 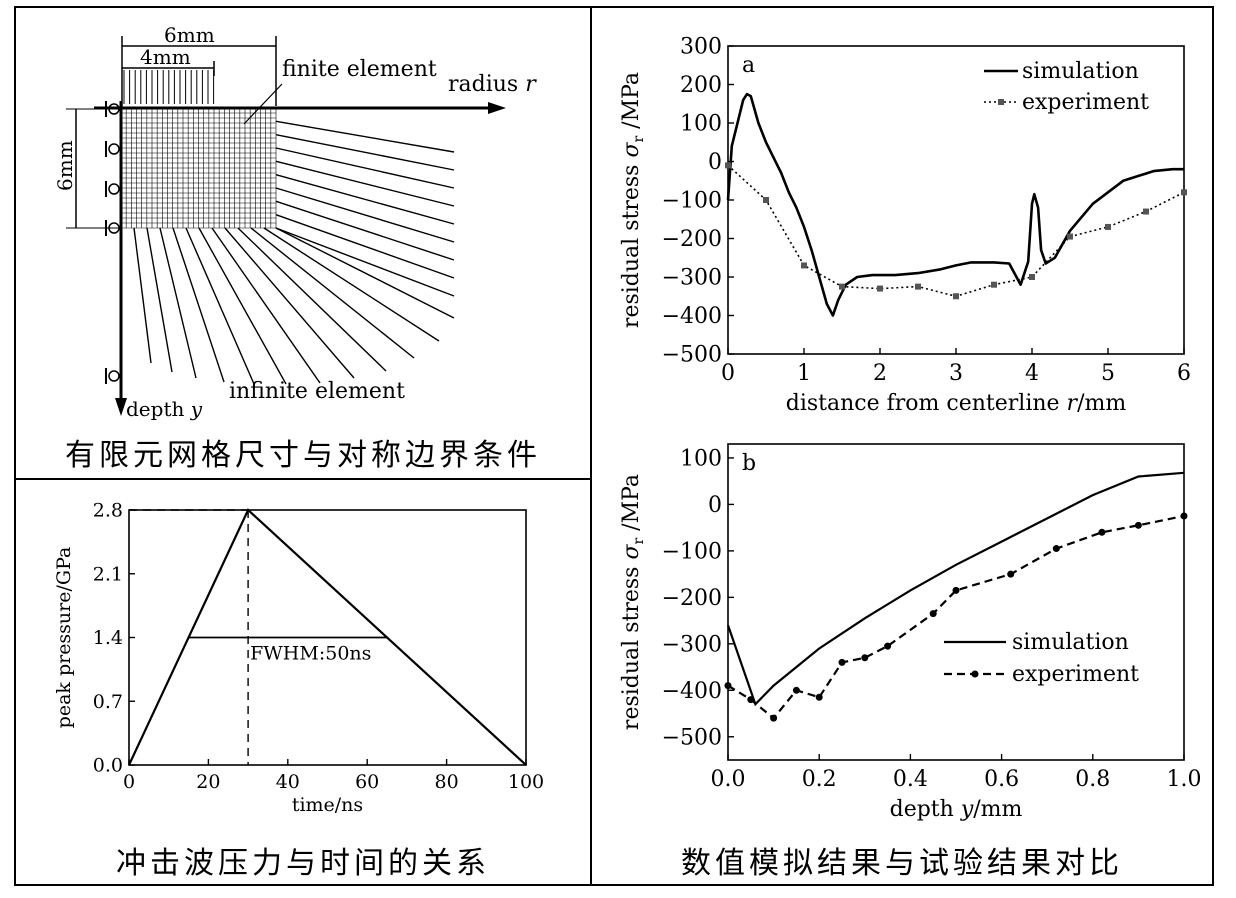 I want to click on symmetry-supports, so click(x=112, y=242).